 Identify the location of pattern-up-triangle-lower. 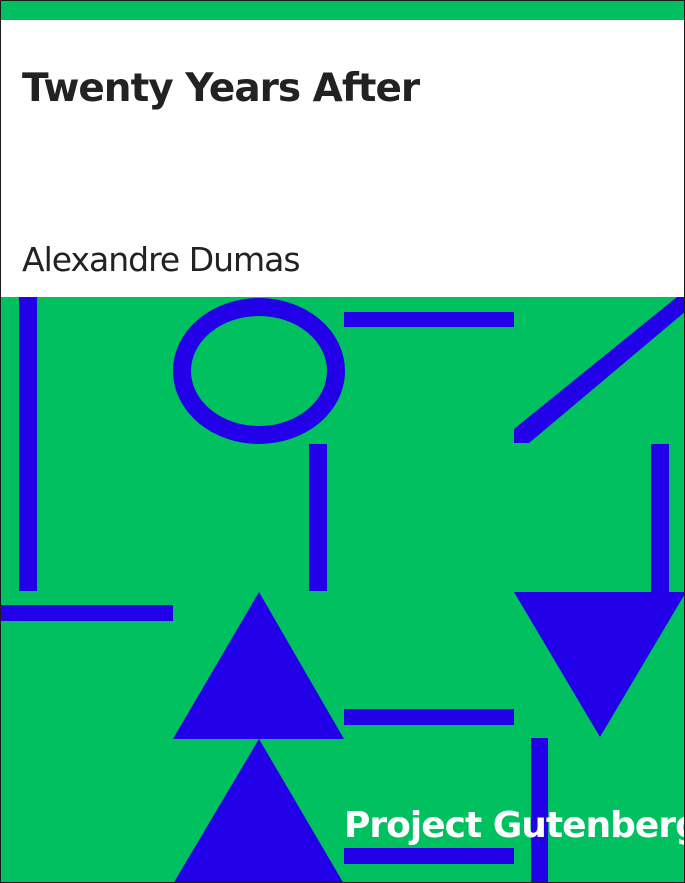
(258, 810).